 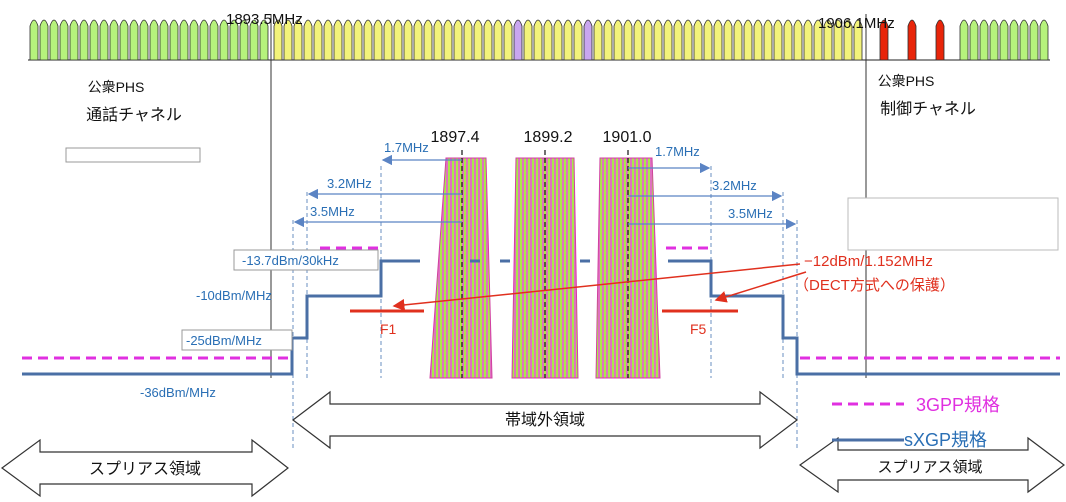 I want to click on phs-channel-row, so click(x=539, y=40).